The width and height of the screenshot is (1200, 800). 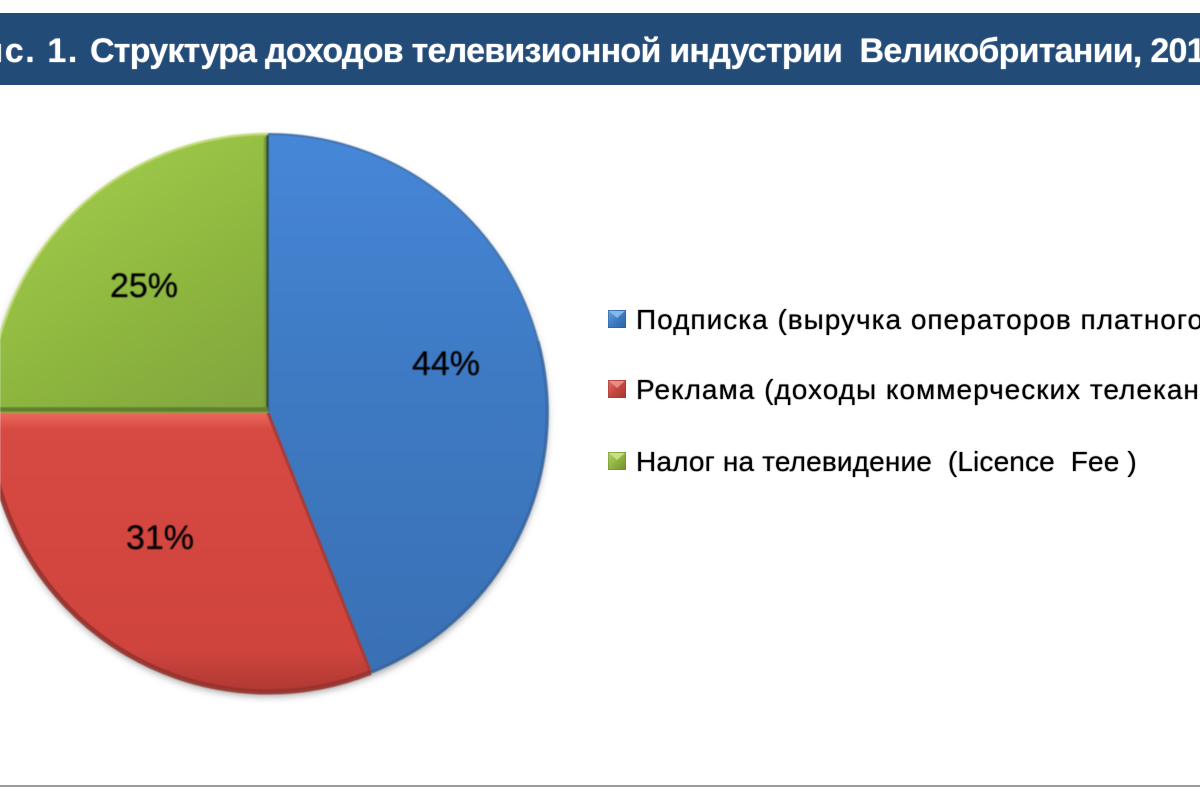 I want to click on svg-text: 31%, so click(x=160, y=538).